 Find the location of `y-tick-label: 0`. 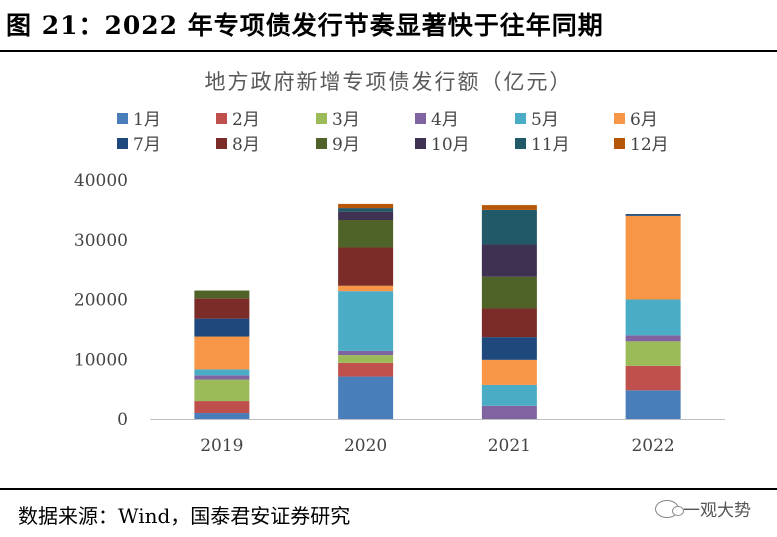

y-tick-label: 0 is located at coordinates (122, 420).